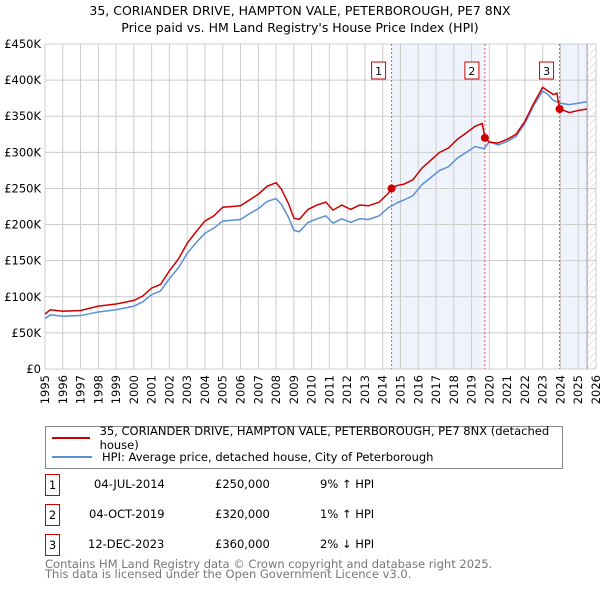  I want to click on x-tick-label: 2008, so click(276, 389).